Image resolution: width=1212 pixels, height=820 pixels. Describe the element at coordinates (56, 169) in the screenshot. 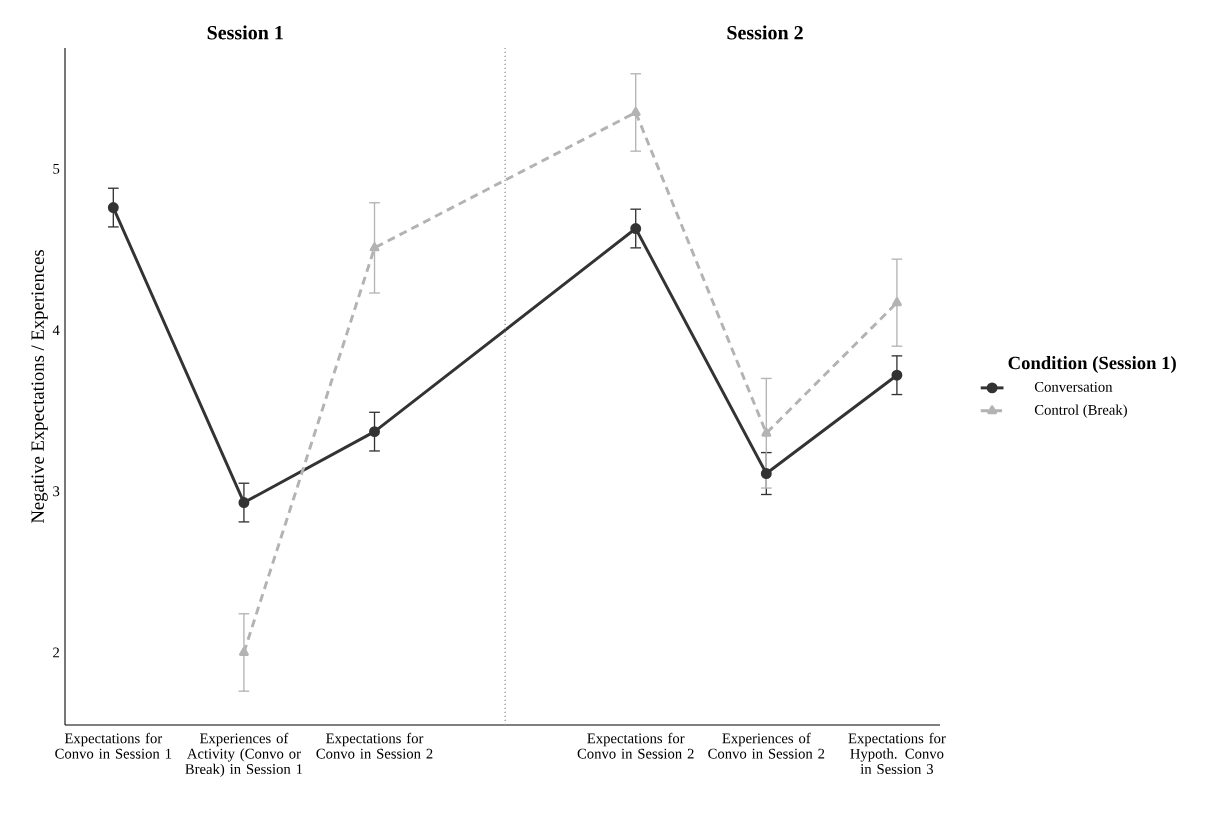

I see `y-tick-label: 5` at that location.